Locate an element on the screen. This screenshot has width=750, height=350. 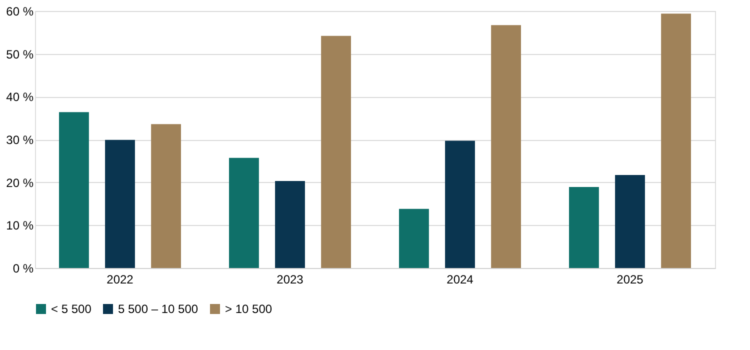
x-tick-label: 2024 is located at coordinates (460, 279).